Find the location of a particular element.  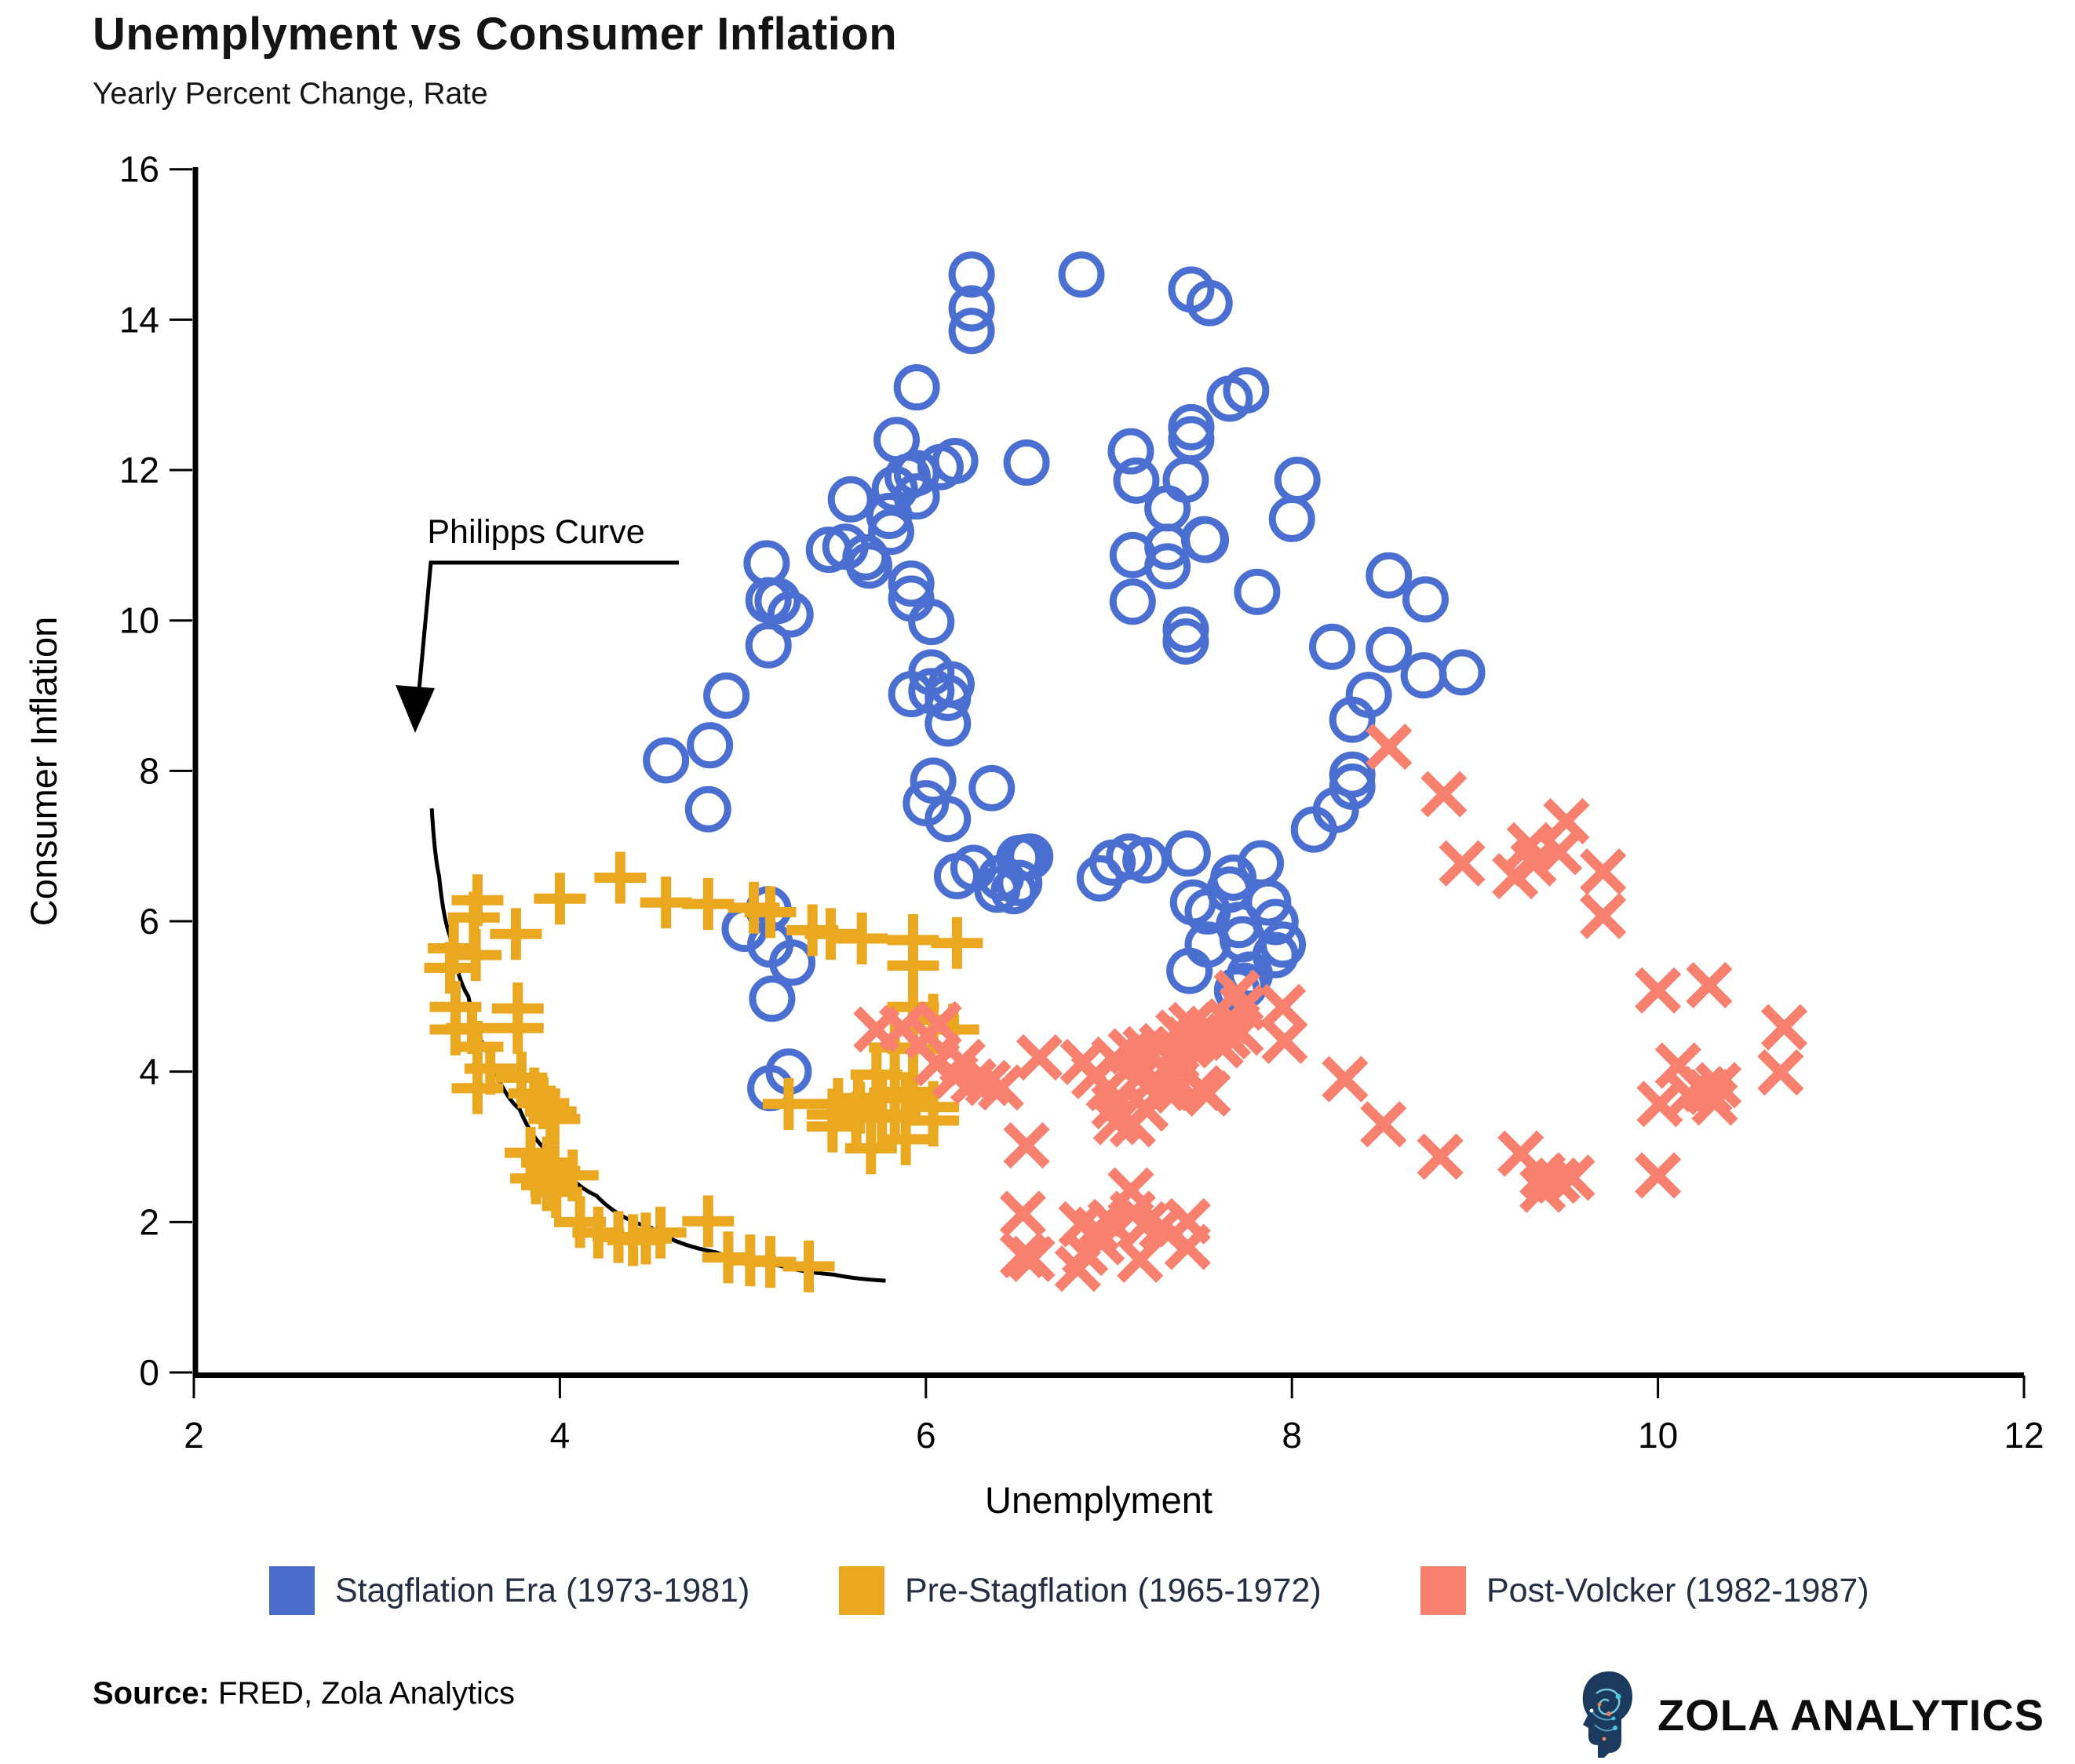

page-title: Unemplyment vs Consumer Inflation is located at coordinates (496, 34).